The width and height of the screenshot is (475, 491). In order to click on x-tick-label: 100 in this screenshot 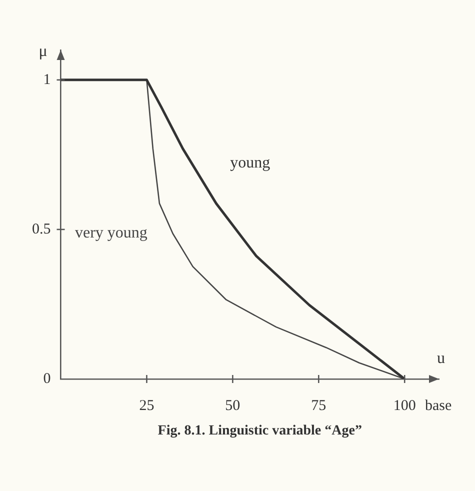, I will do `click(404, 406)`.